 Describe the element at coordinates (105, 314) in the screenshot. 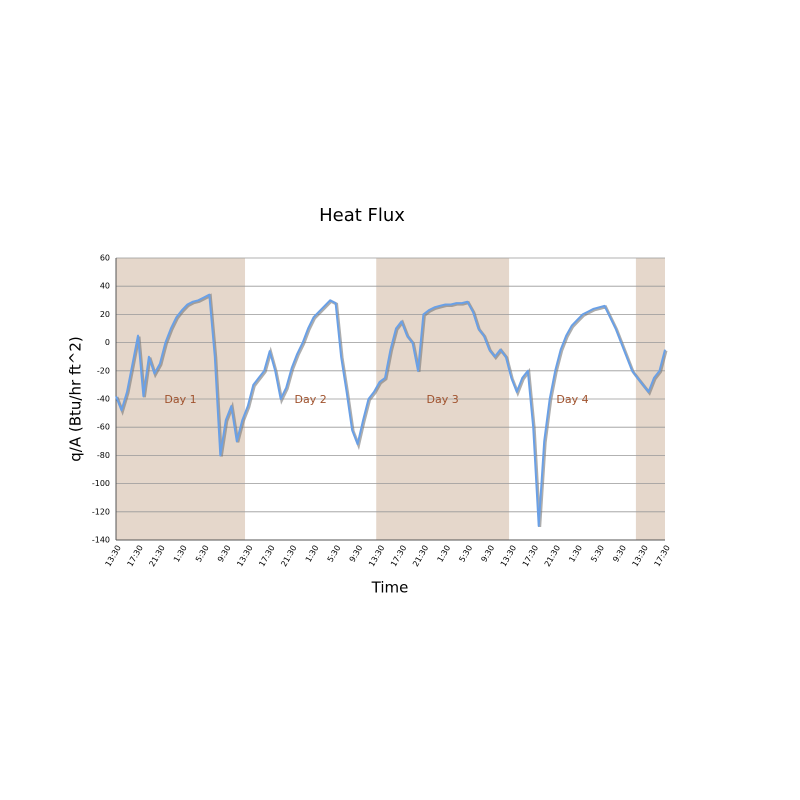

I see `y-tick-label: 20` at that location.